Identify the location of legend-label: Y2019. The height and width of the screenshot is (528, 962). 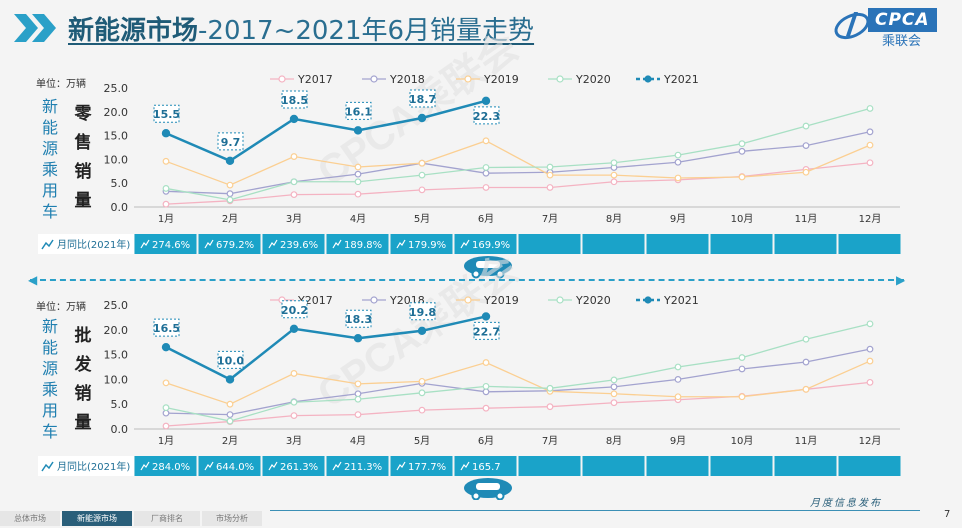
(501, 79).